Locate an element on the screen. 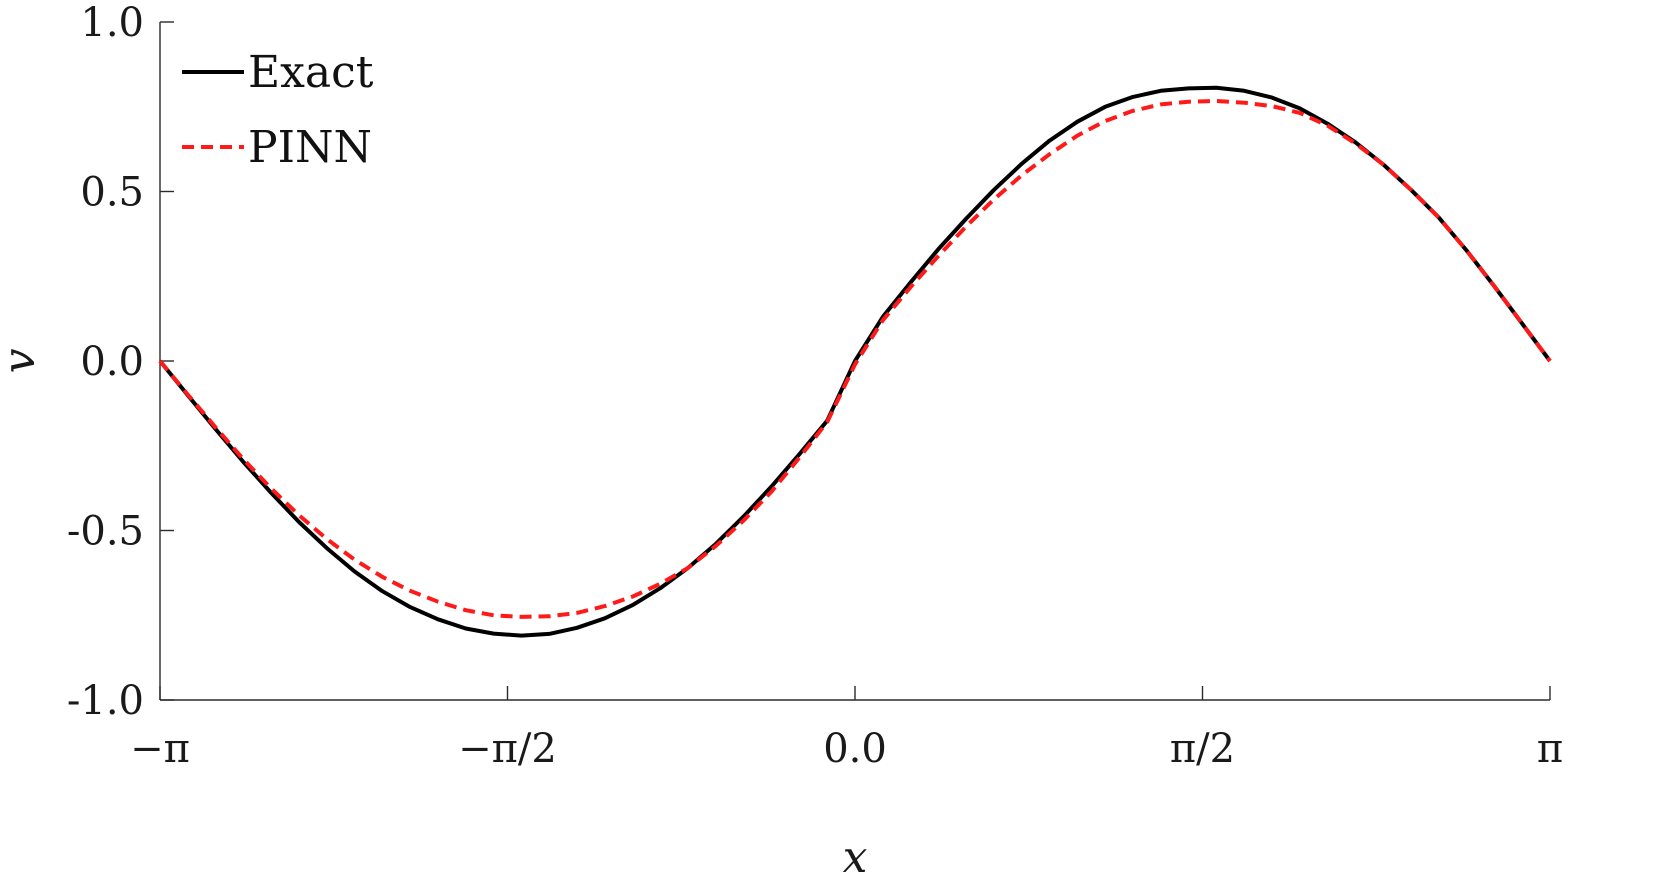 This screenshot has width=1661, height=885. x-axis-label: x is located at coordinates (855, 857).